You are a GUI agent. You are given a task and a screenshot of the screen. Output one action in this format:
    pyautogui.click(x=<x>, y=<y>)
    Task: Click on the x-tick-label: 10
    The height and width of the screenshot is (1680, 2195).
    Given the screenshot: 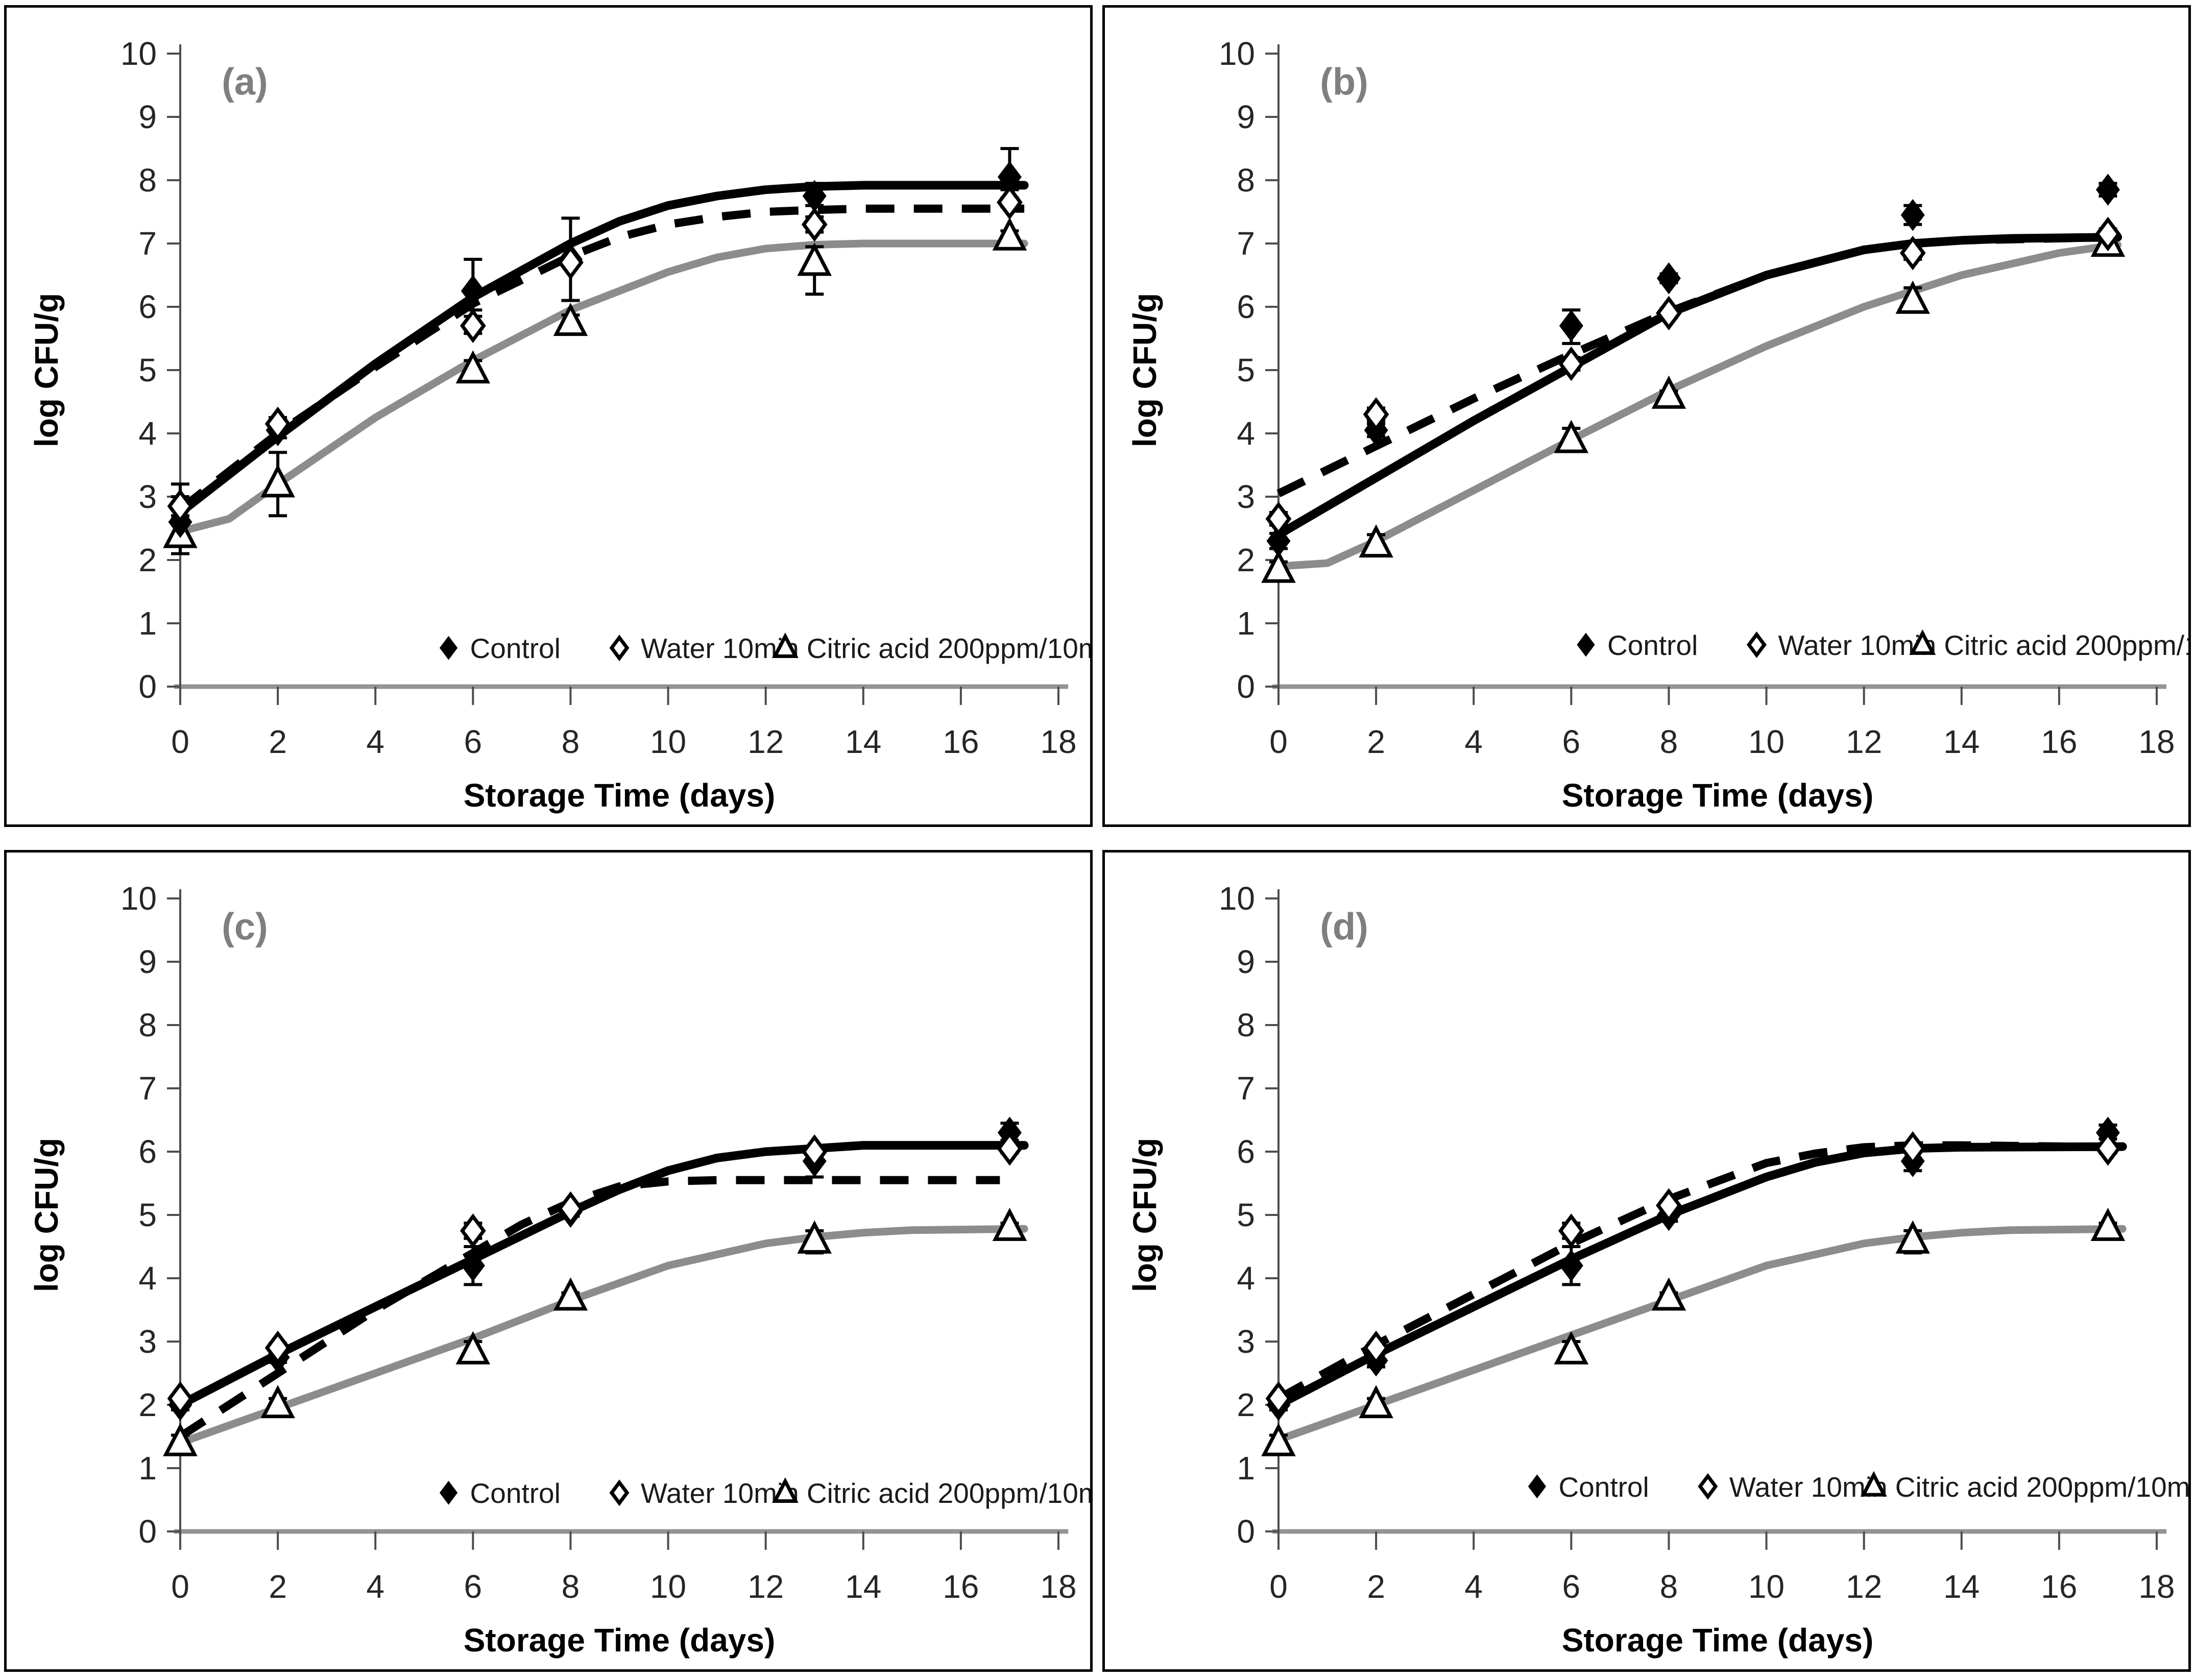 What is the action you would take?
    pyautogui.click(x=668, y=1586)
    